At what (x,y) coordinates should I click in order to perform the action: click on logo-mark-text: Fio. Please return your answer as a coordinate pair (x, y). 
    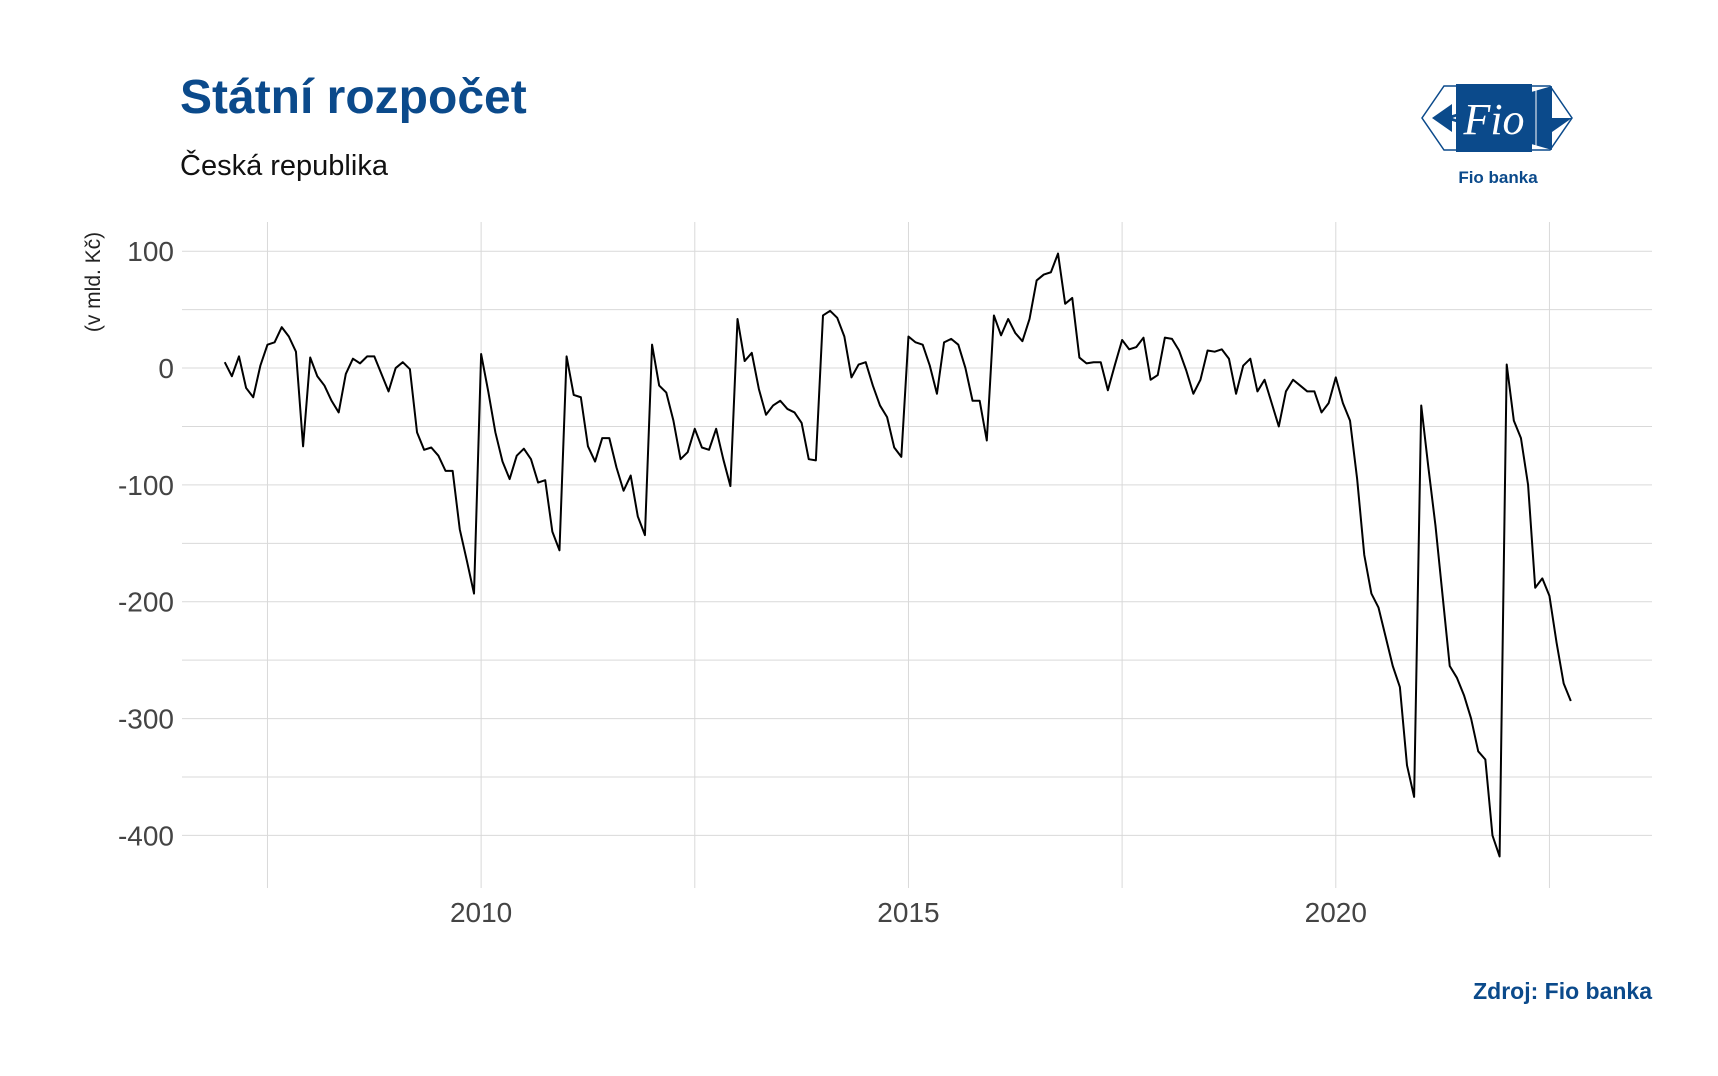
    Looking at the image, I should click on (1493, 119).